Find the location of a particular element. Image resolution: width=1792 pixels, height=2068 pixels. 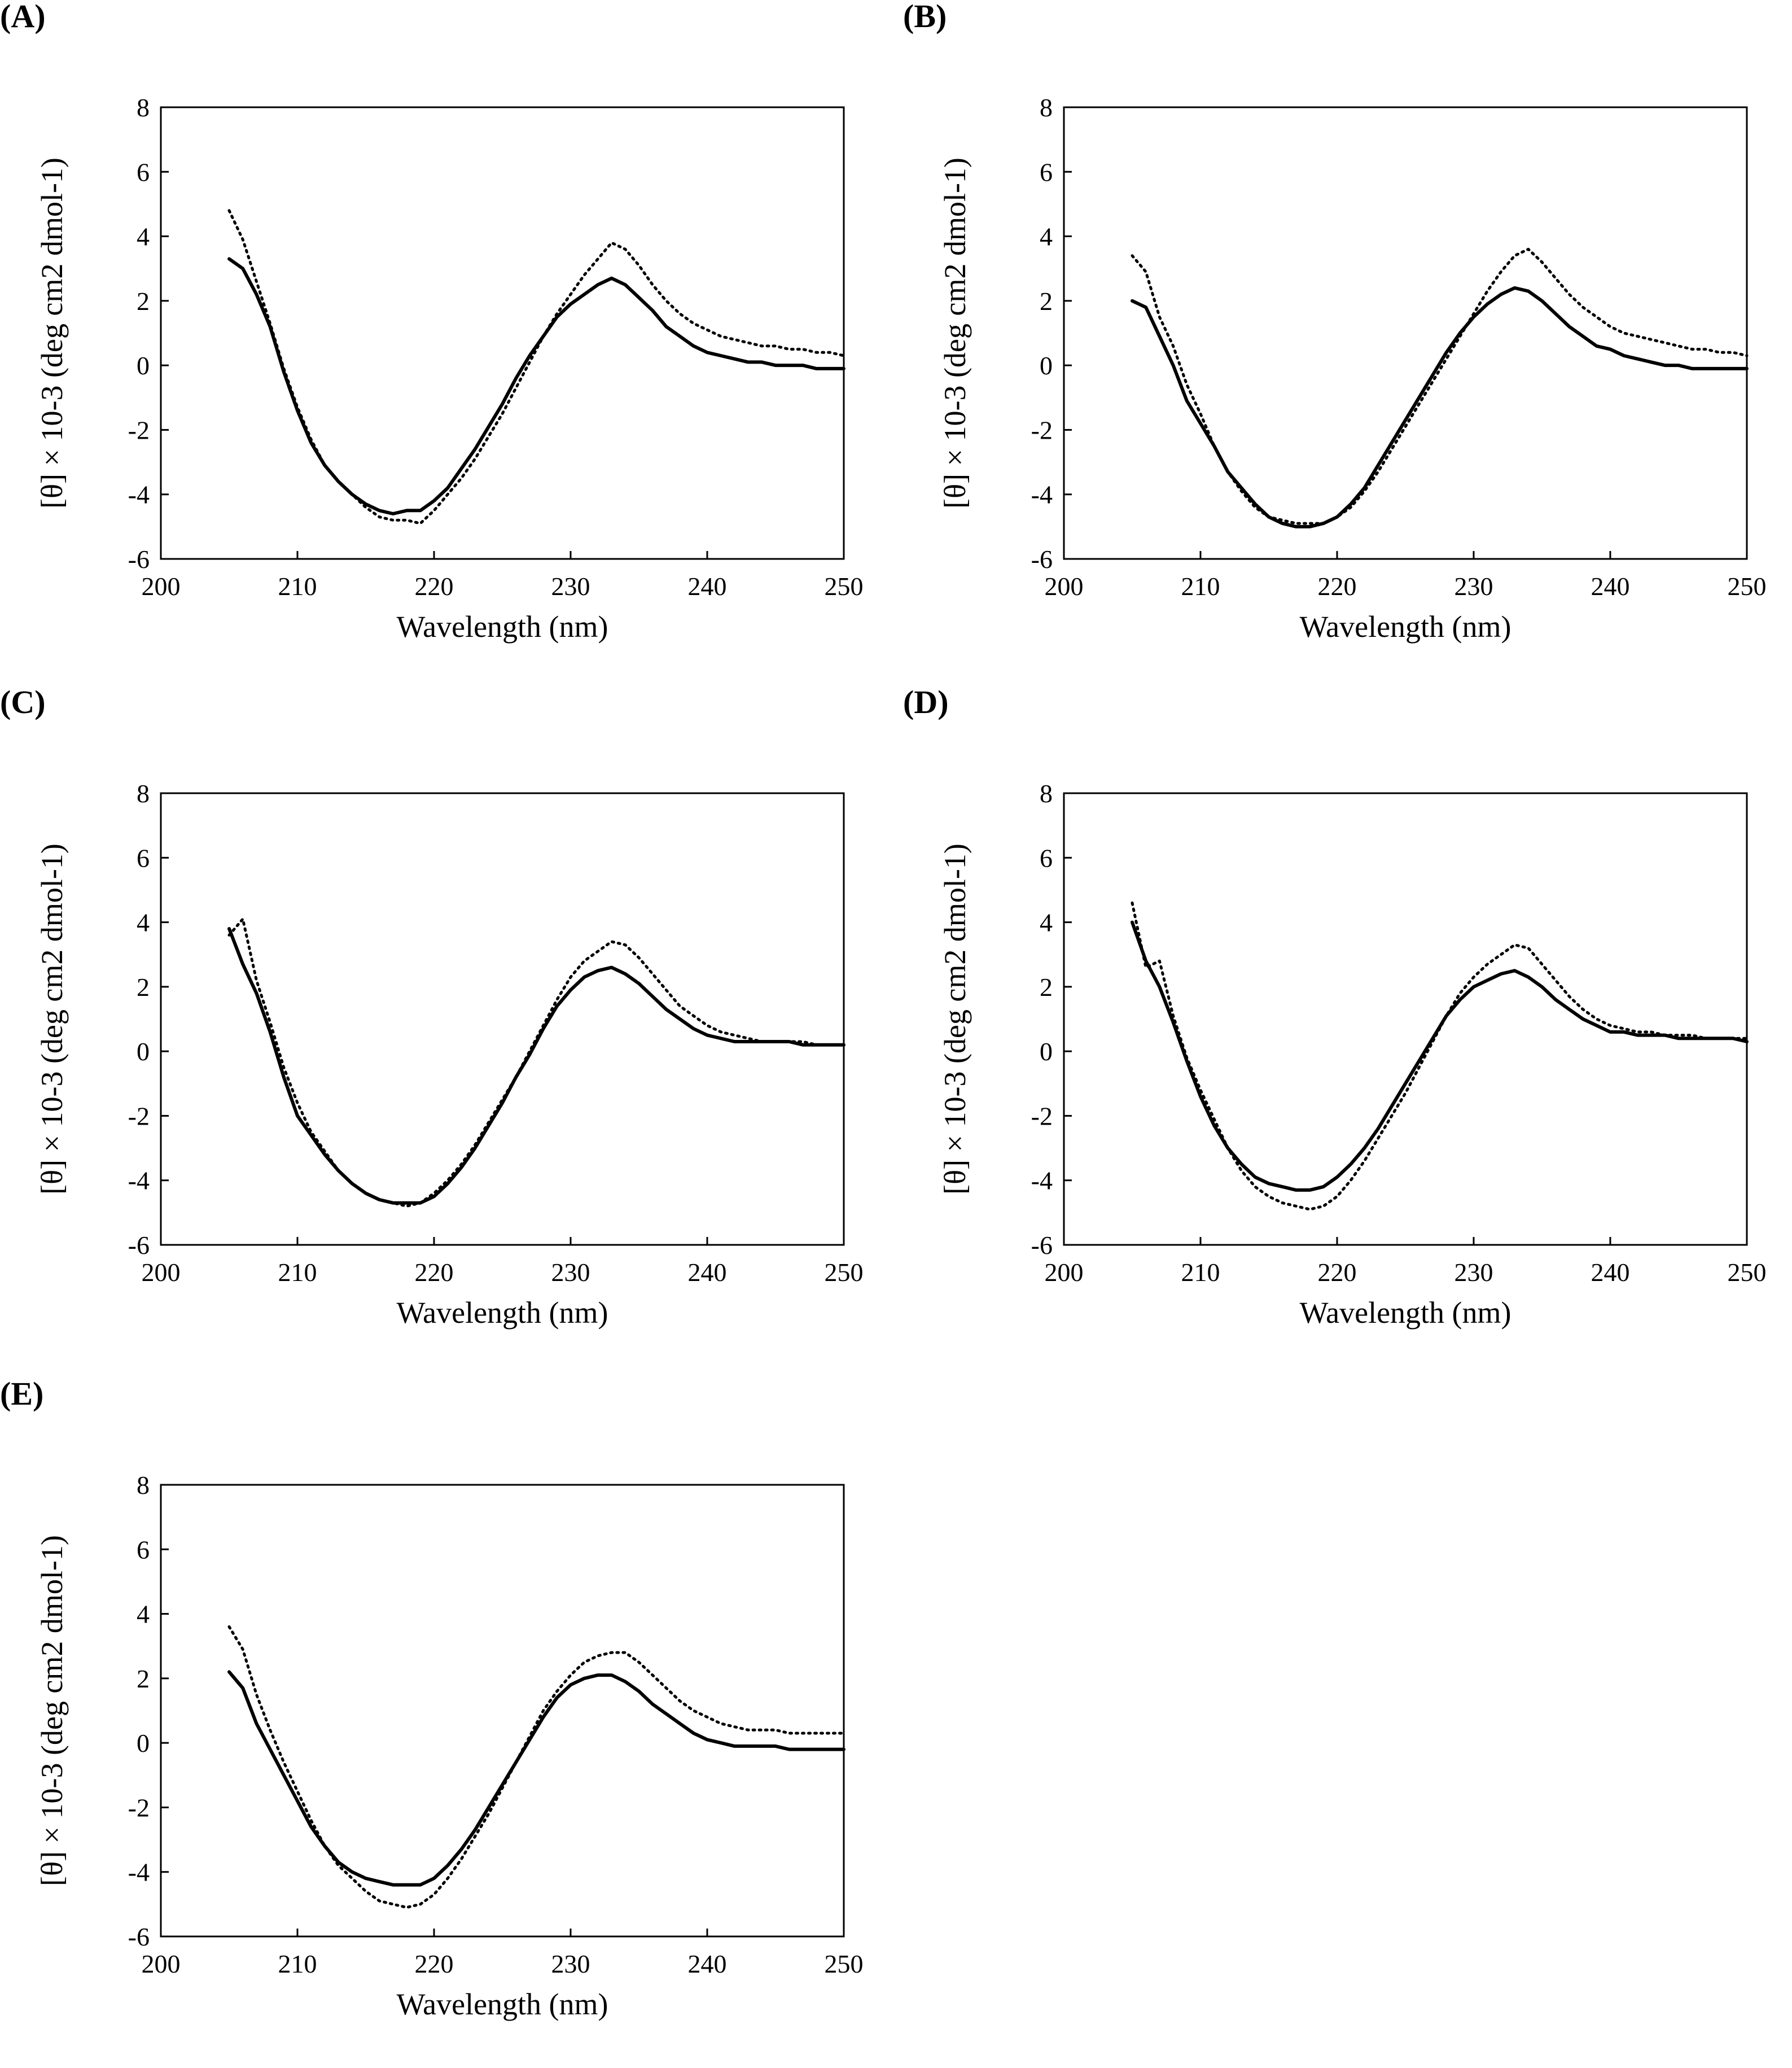

panel-label: (C) is located at coordinates (23, 702).